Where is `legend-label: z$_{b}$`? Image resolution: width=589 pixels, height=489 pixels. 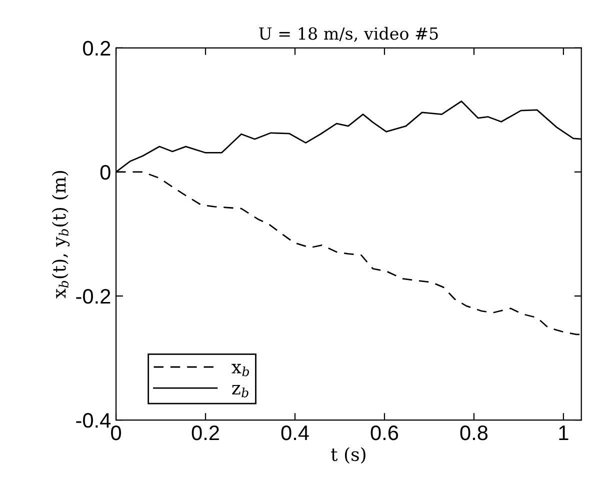 legend-label: z$_{b}$ is located at coordinates (240, 391).